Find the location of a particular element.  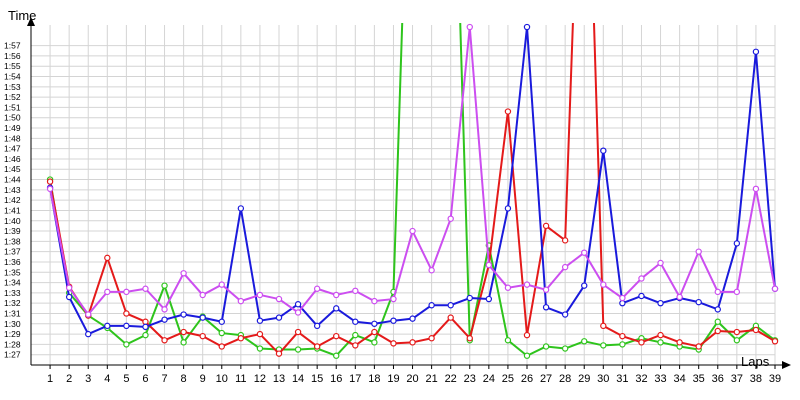

x-tick-label: 10 is located at coordinates (222, 379).